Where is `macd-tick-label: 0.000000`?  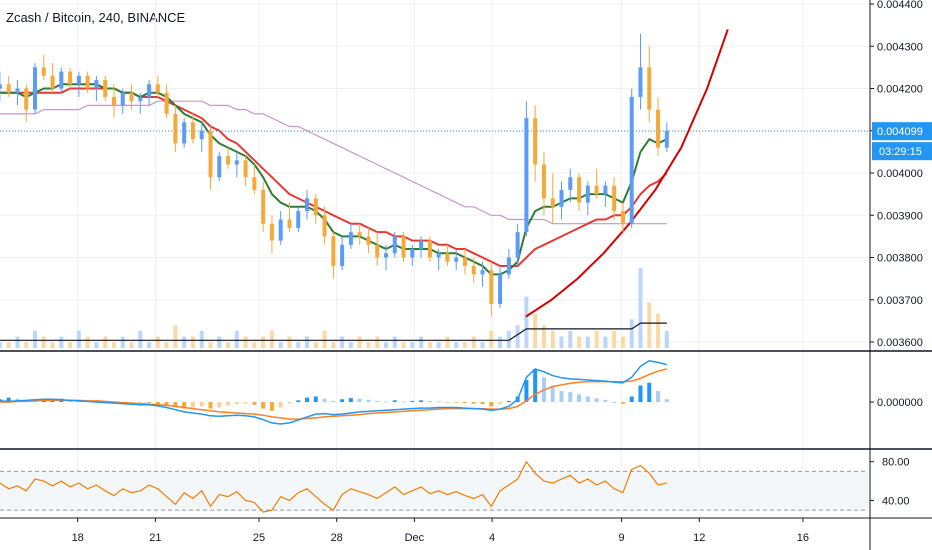
macd-tick-label: 0.000000 is located at coordinates (900, 403).